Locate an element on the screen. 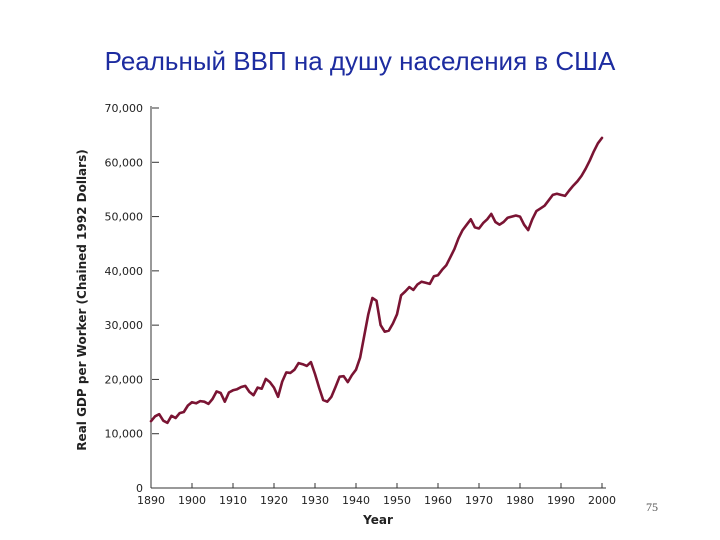  y-tick-label: 10,000 is located at coordinates (124, 434).